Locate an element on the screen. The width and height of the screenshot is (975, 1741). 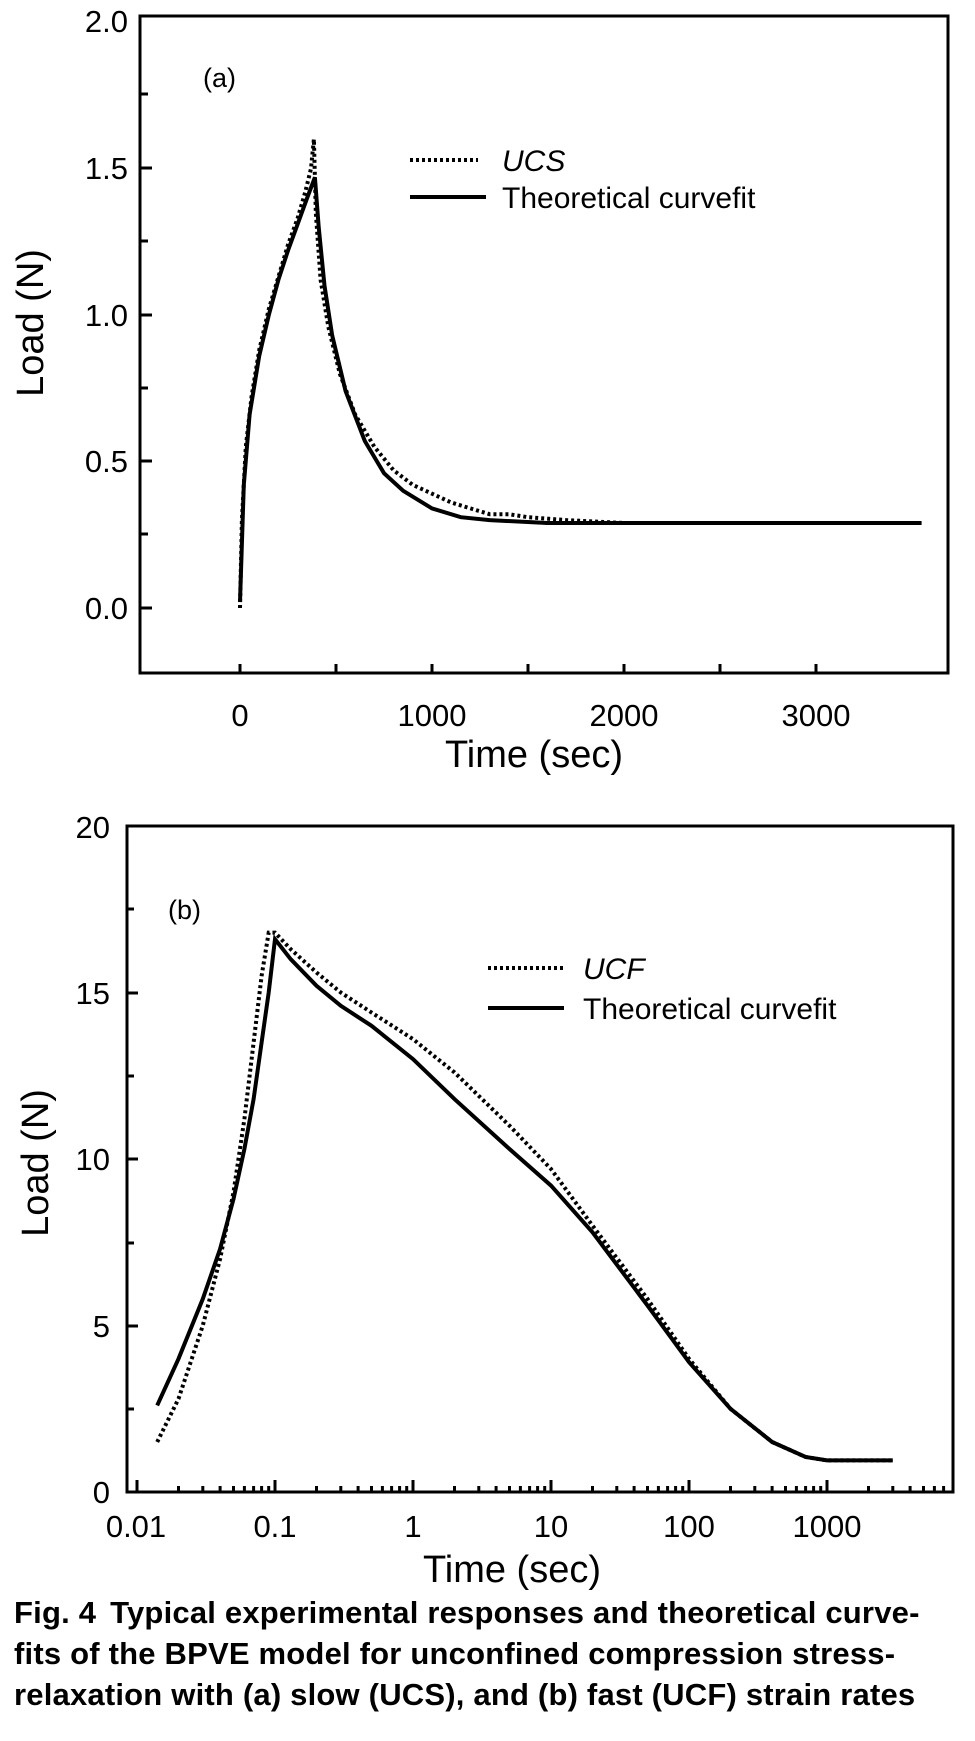
x-tick-labels-a: 0 1000 2000 3000 is located at coordinates (540, 715).